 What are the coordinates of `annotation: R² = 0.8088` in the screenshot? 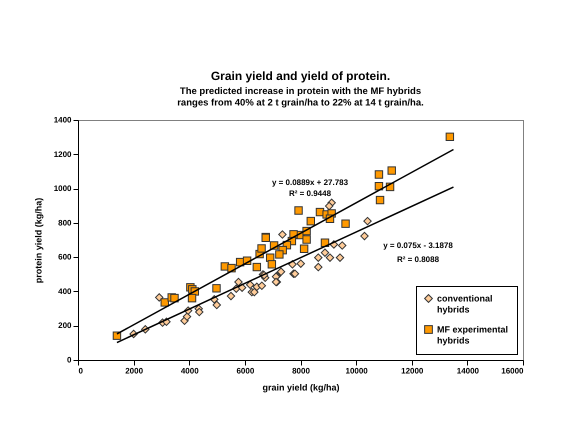 It's located at (418, 259).